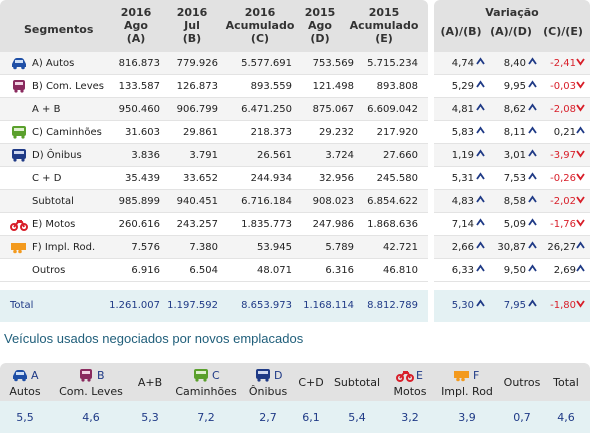  Describe the element at coordinates (150, 417) in the screenshot. I see `used-col-value: 5,3` at that location.